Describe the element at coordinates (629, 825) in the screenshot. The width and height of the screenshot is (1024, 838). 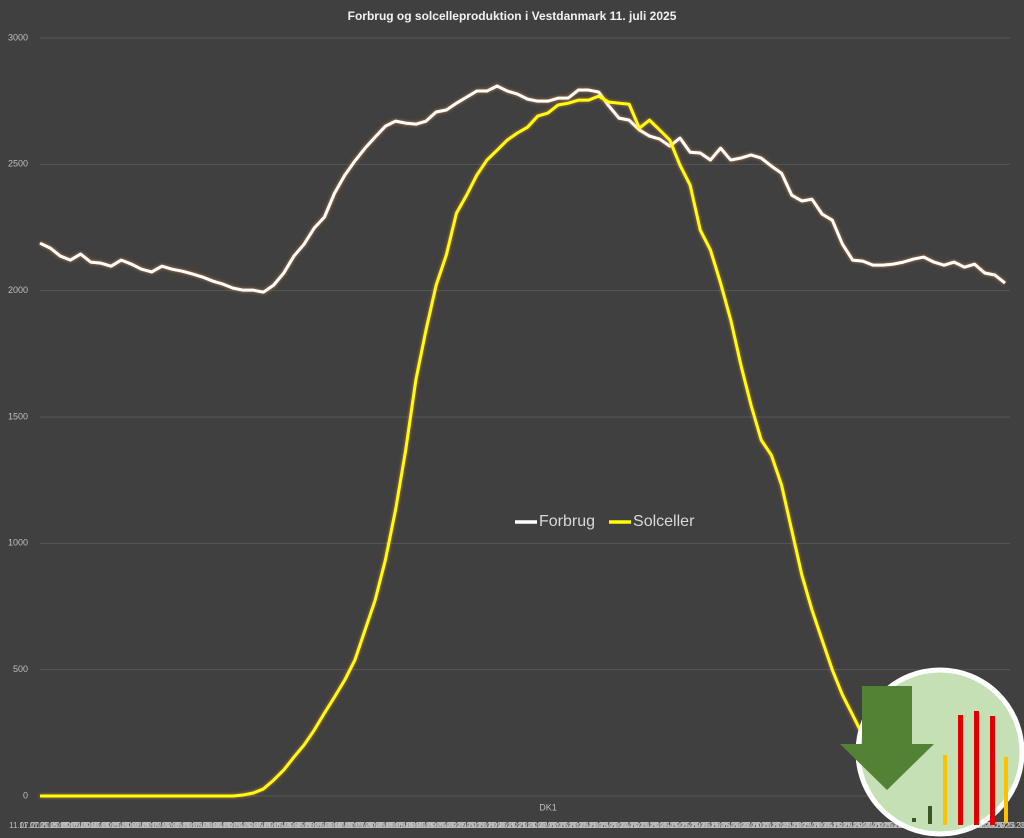
I see `x-tick-label: 11.07.2025 14:30` at that location.